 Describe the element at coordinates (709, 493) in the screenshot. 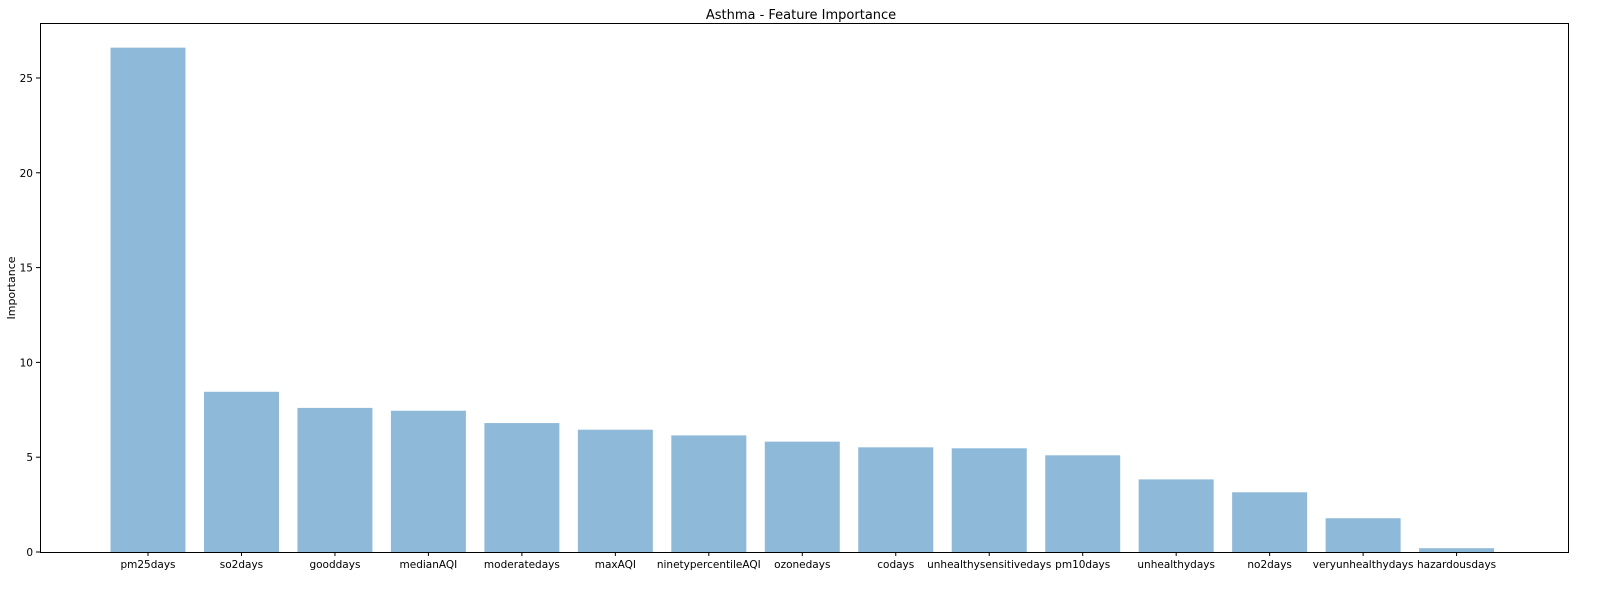

I see `bar-ninetypercentileAQI` at that location.